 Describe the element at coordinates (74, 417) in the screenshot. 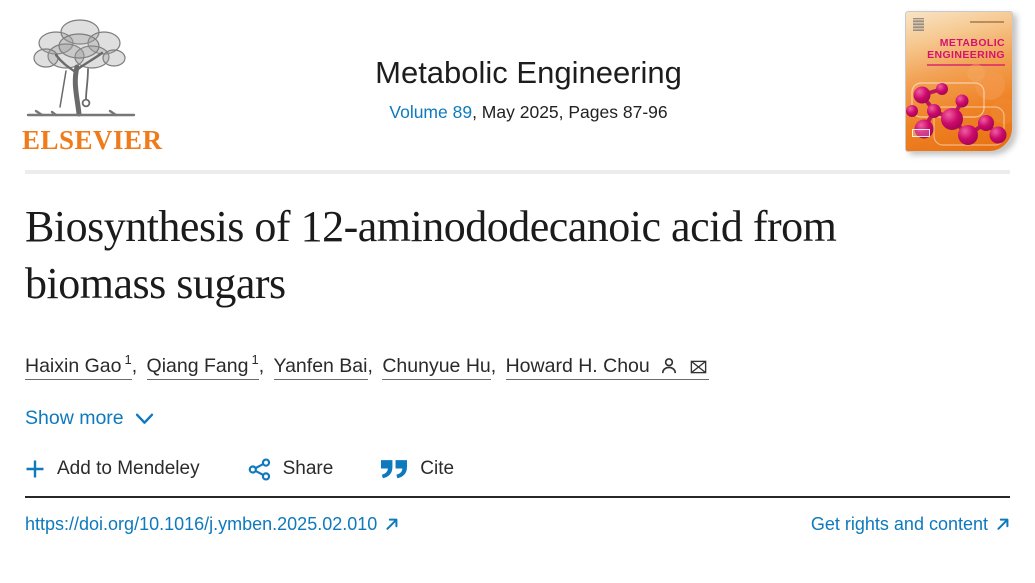

I see `show-more-label: Show more` at that location.